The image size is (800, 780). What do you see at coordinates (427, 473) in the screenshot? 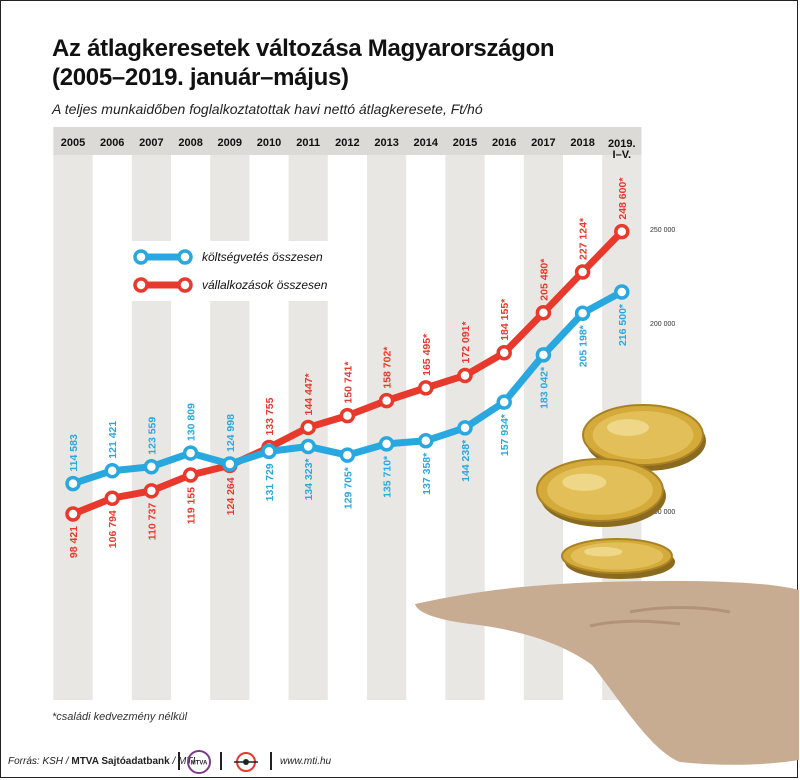
I see `data-label-koltsegvetes: 137 358*` at bounding box center [427, 473].